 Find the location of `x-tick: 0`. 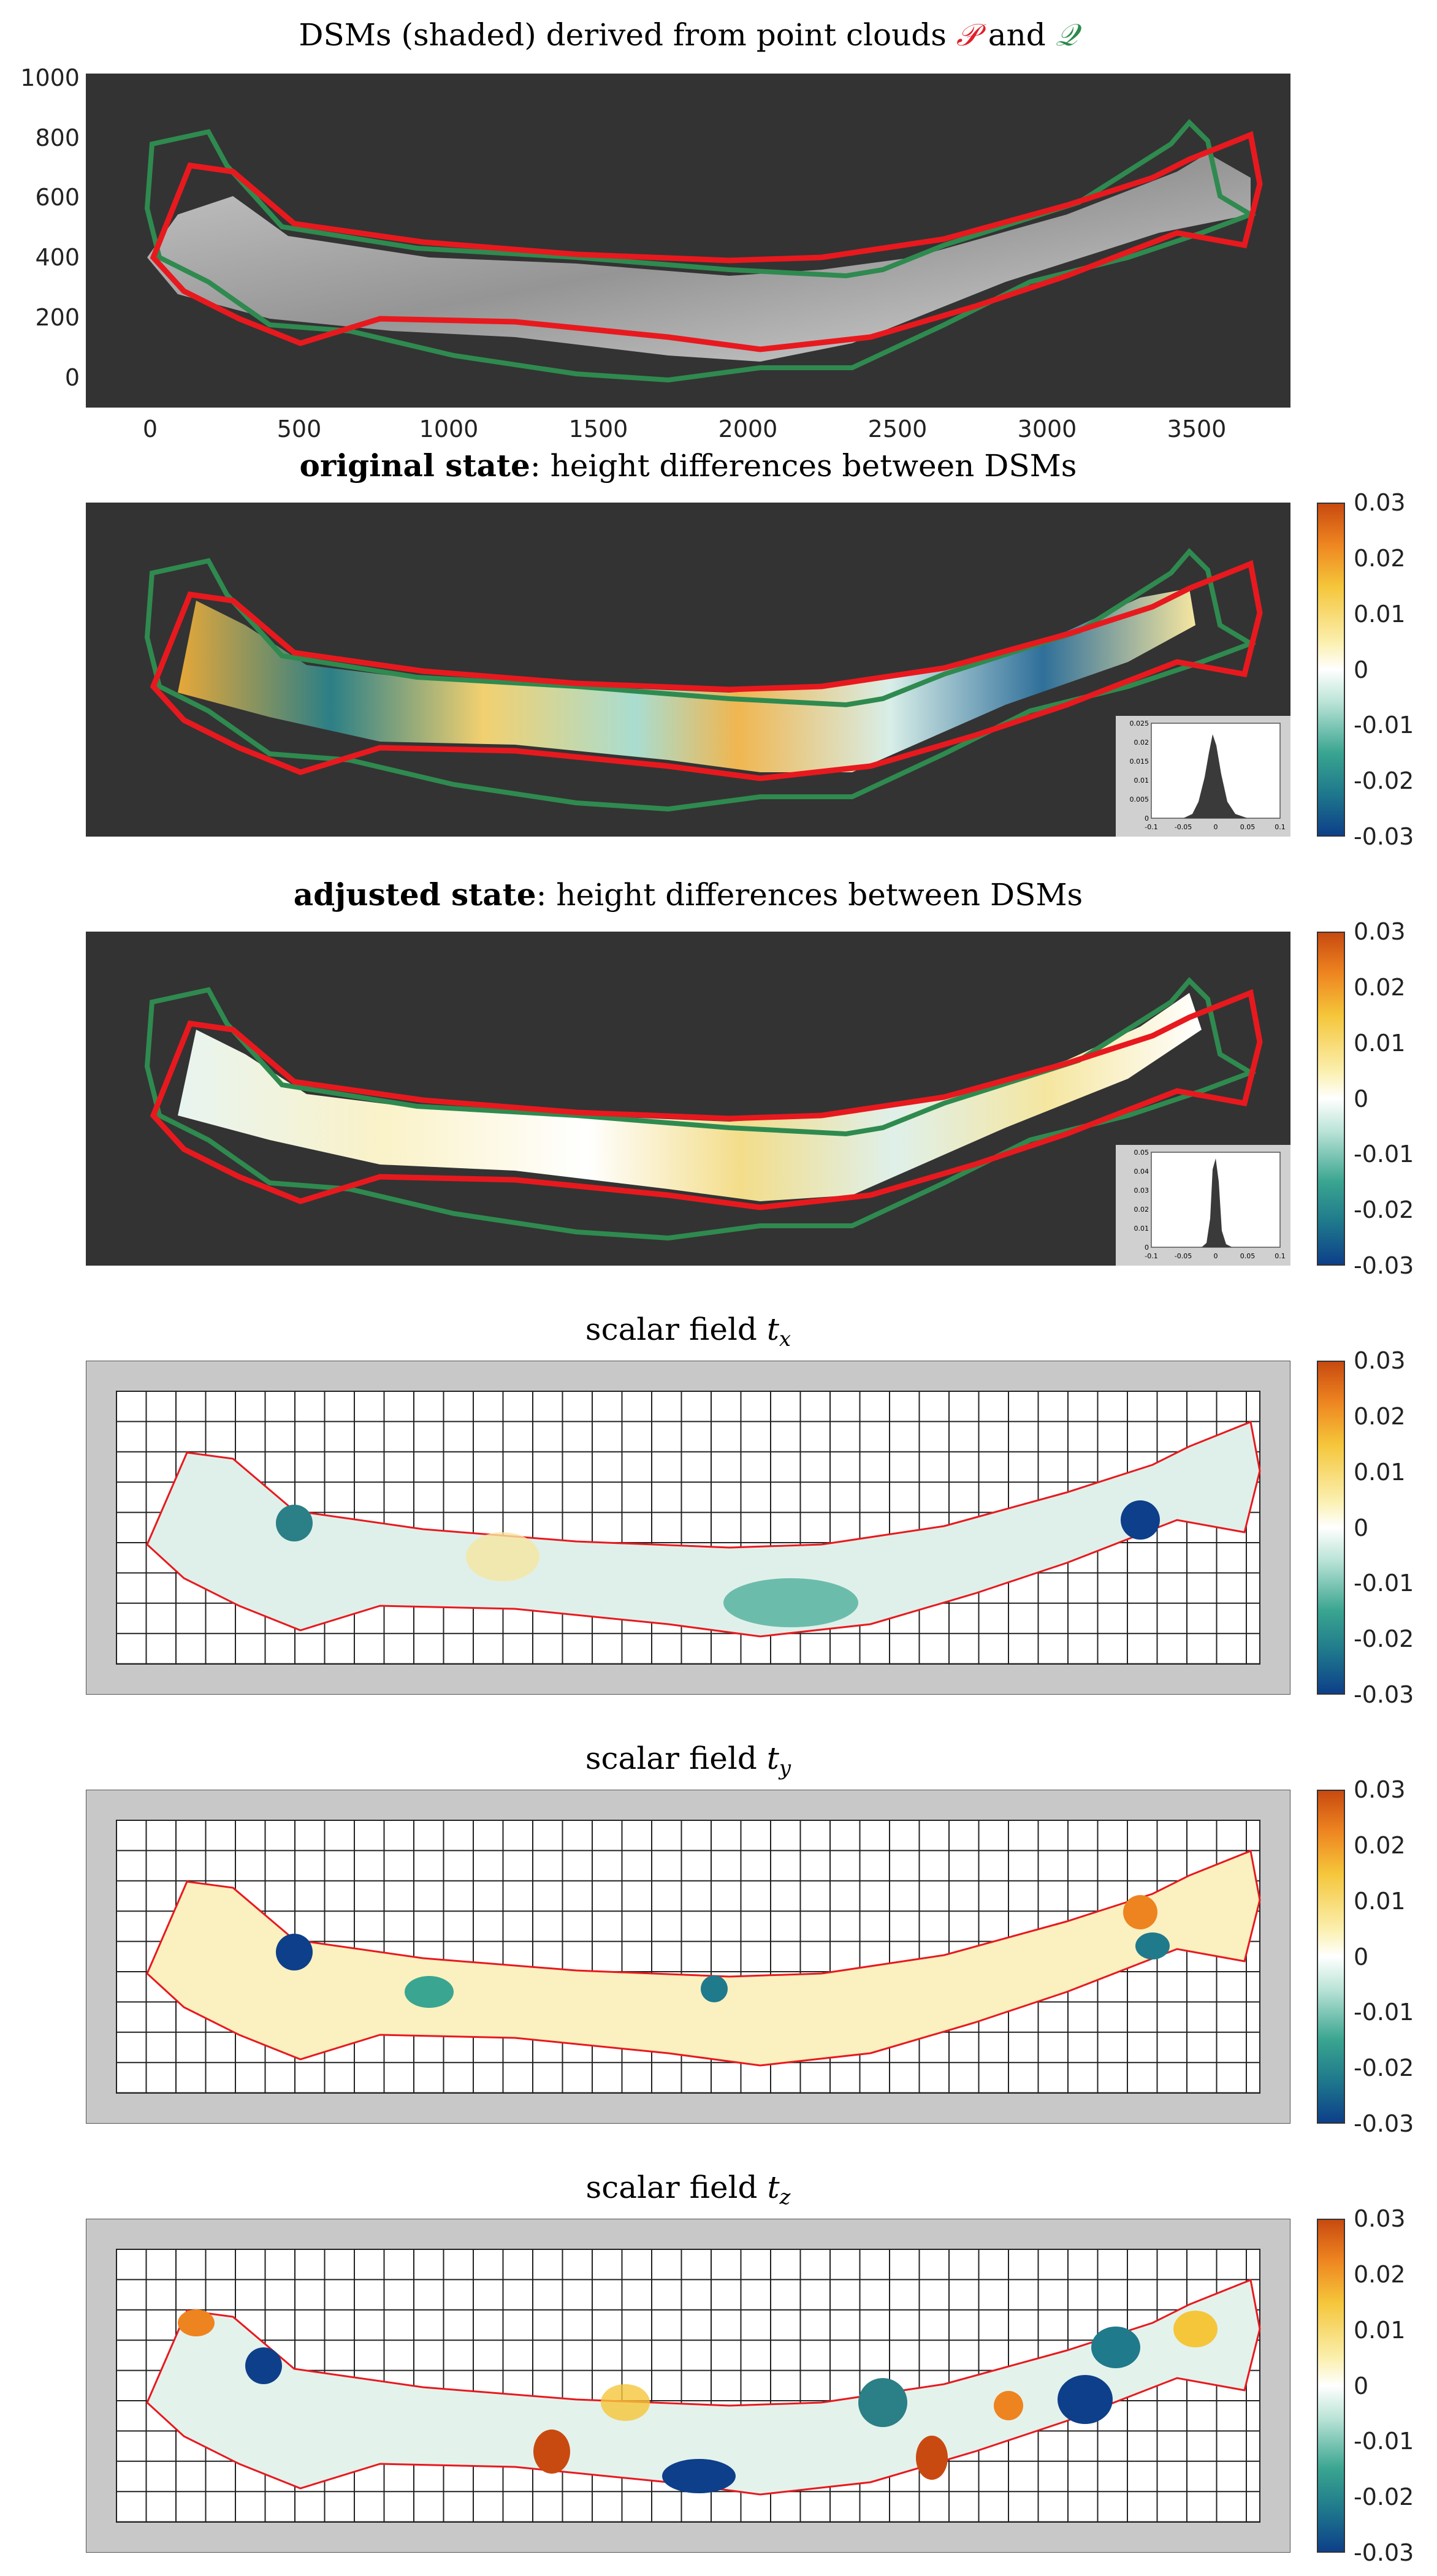

x-tick: 0 is located at coordinates (150, 429).